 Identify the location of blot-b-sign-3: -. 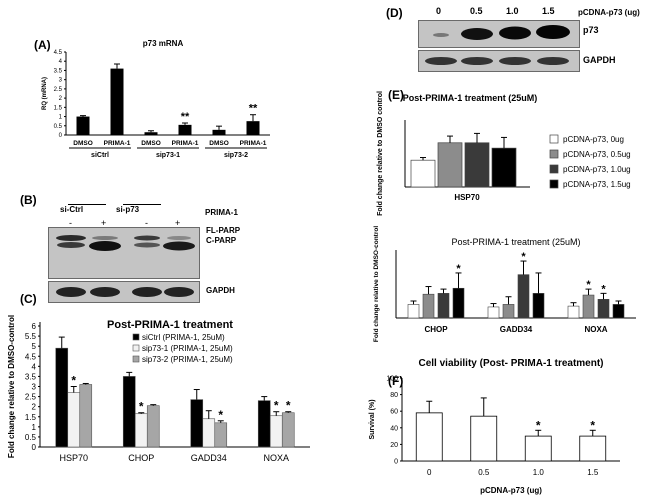
(146, 223).